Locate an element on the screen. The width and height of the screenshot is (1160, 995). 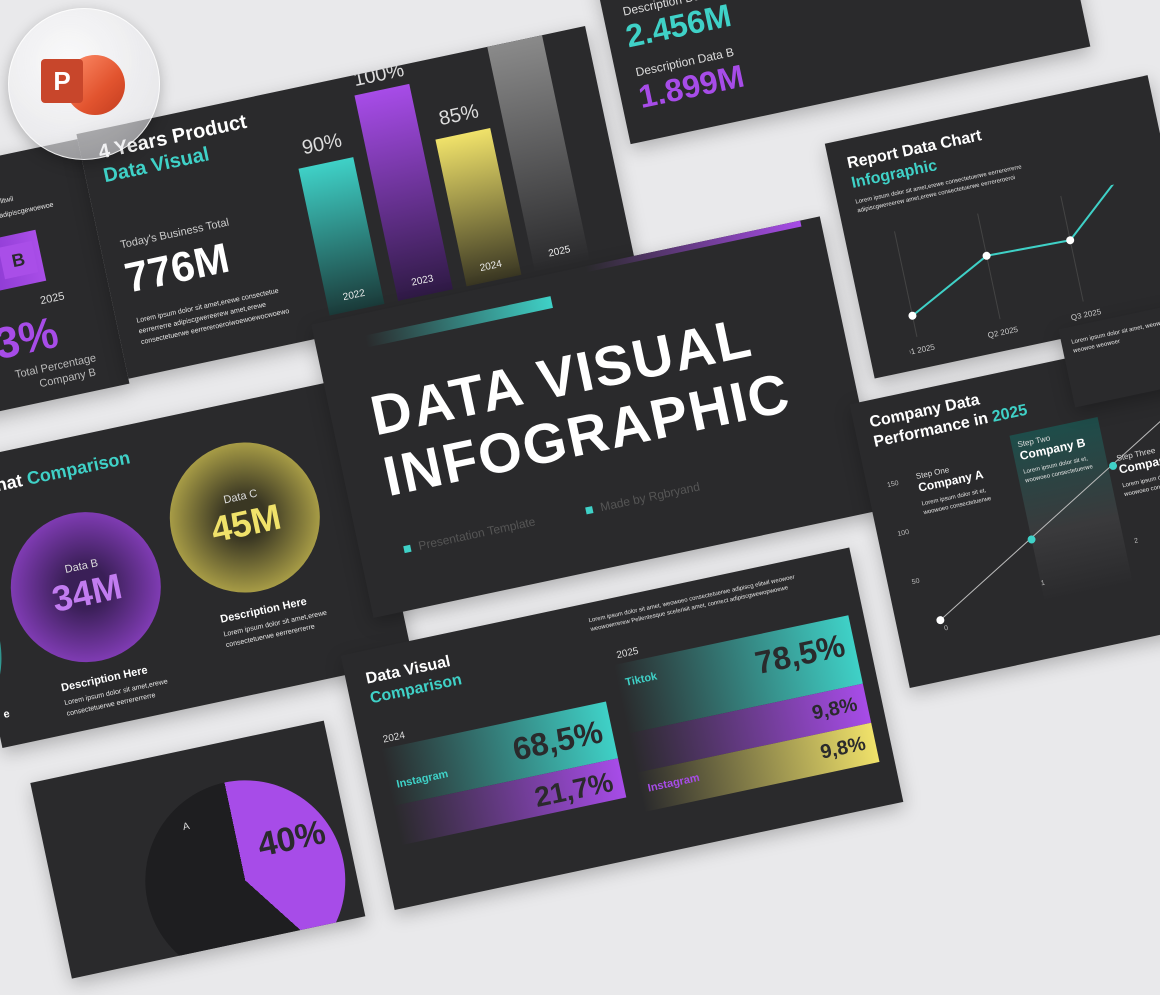
pie-chart is located at coordinates (245, 870).